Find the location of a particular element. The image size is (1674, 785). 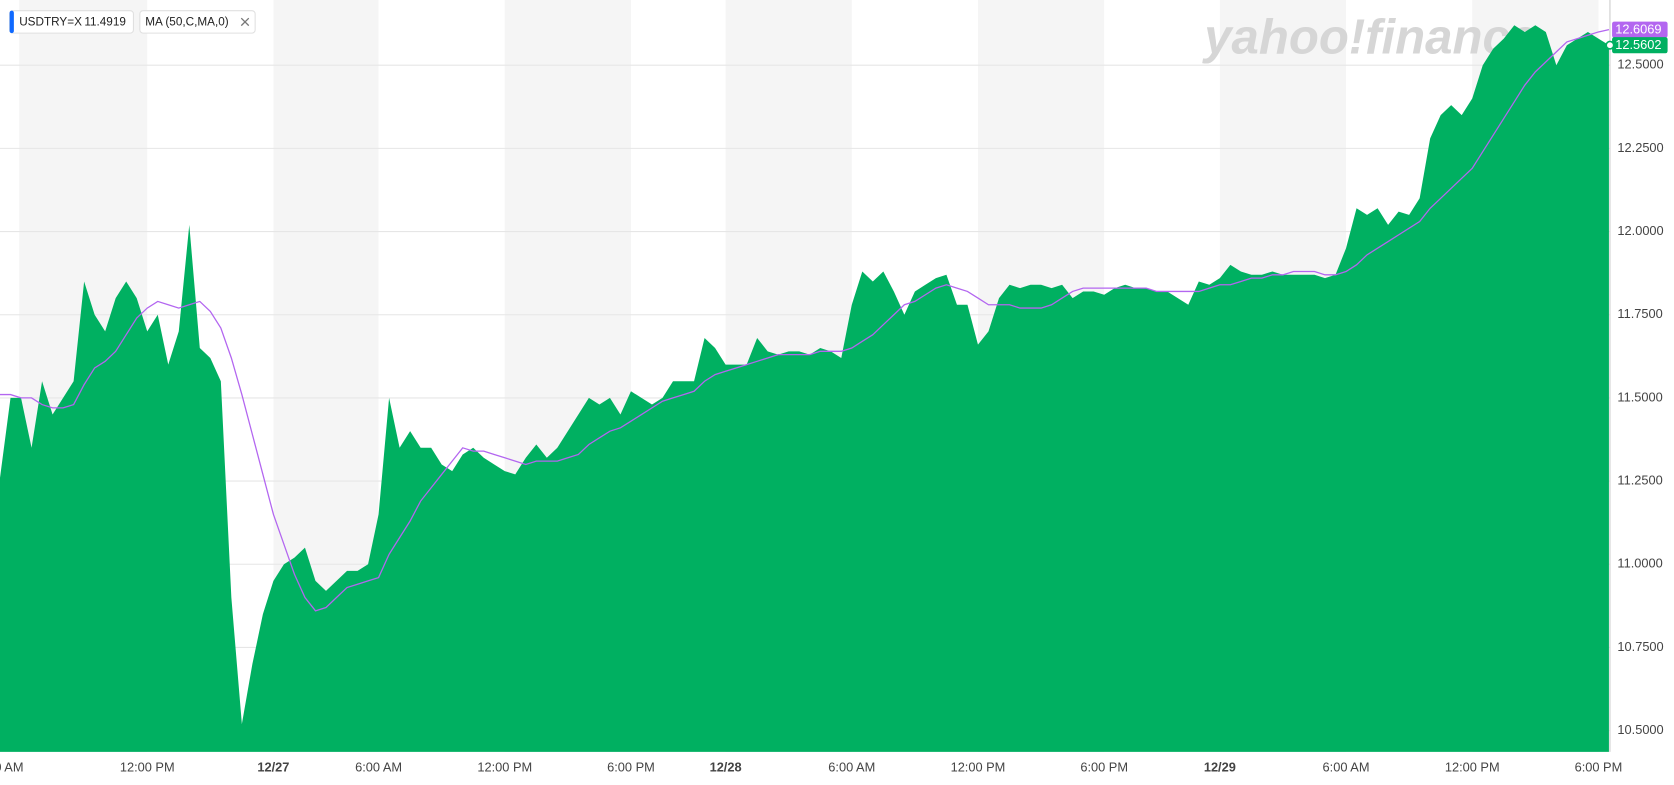

legend-item: USDTRY=X 11.4919 is located at coordinates (71, 22).